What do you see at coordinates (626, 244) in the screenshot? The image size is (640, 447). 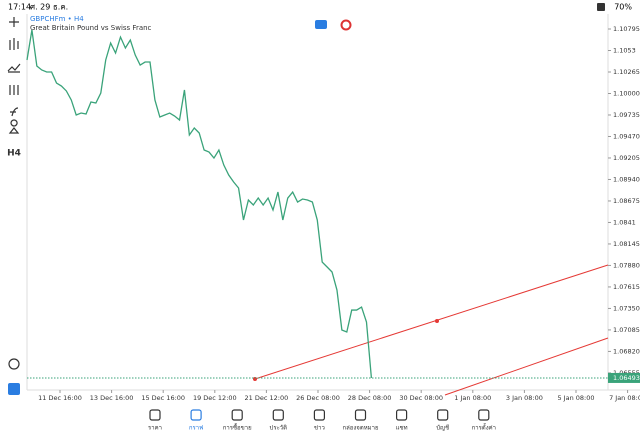 I see `y-tick-label: 1.08145` at bounding box center [626, 244].